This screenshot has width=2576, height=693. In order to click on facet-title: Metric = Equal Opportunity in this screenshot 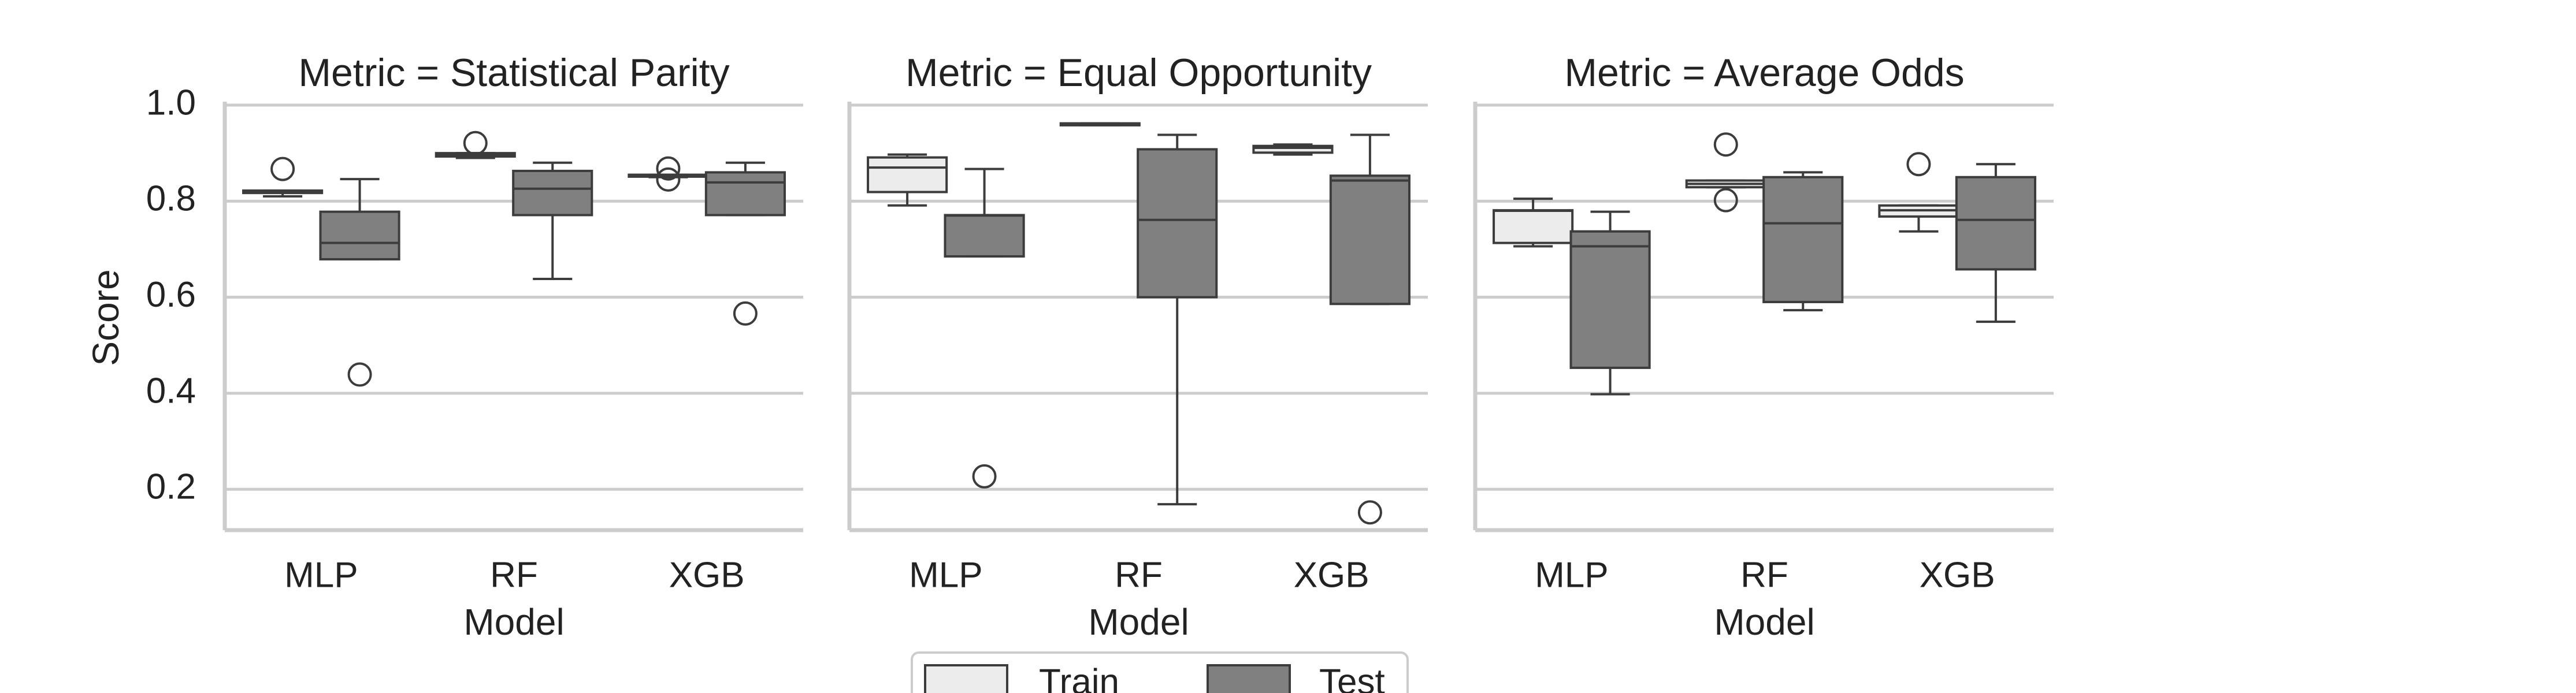, I will do `click(1138, 73)`.